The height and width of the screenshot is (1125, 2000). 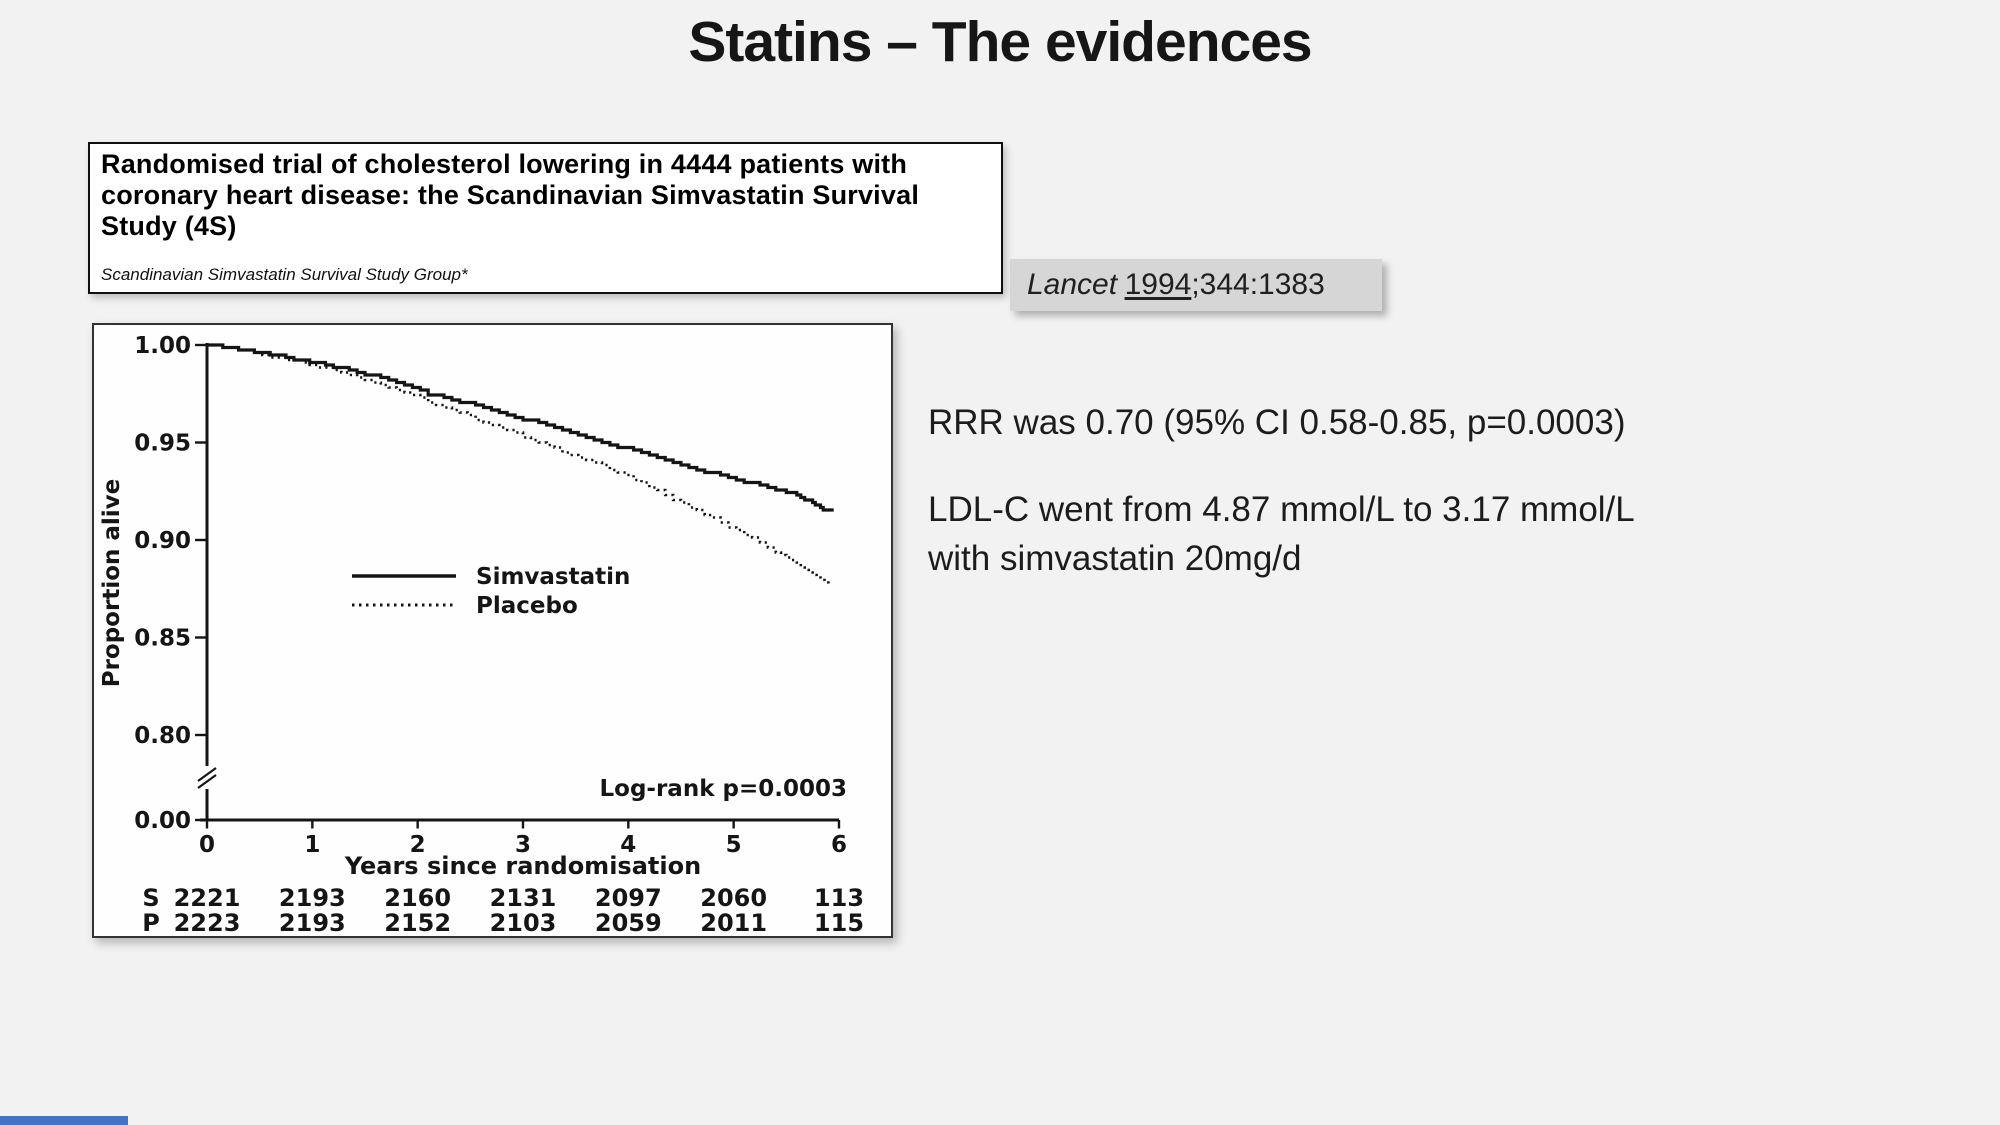 I want to click on svg-text: Placebo, so click(x=527, y=606).